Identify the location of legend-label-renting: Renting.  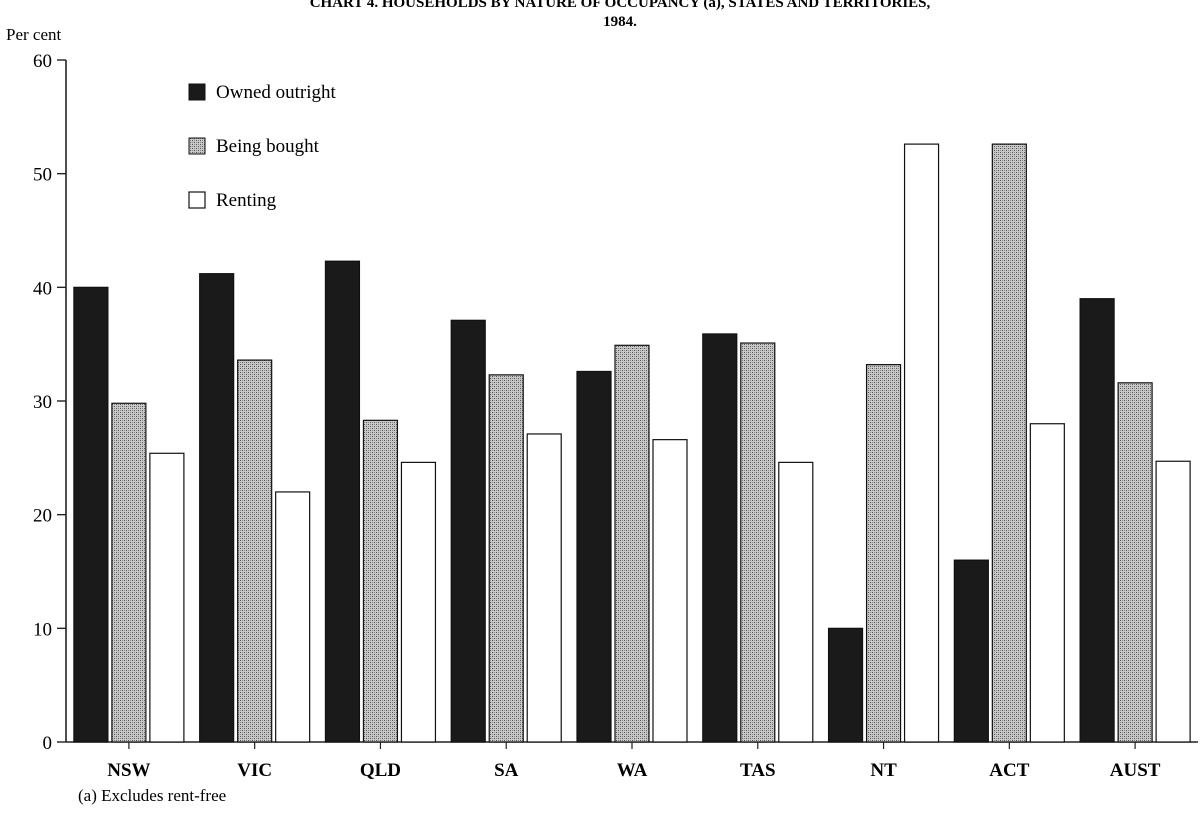
(246, 200).